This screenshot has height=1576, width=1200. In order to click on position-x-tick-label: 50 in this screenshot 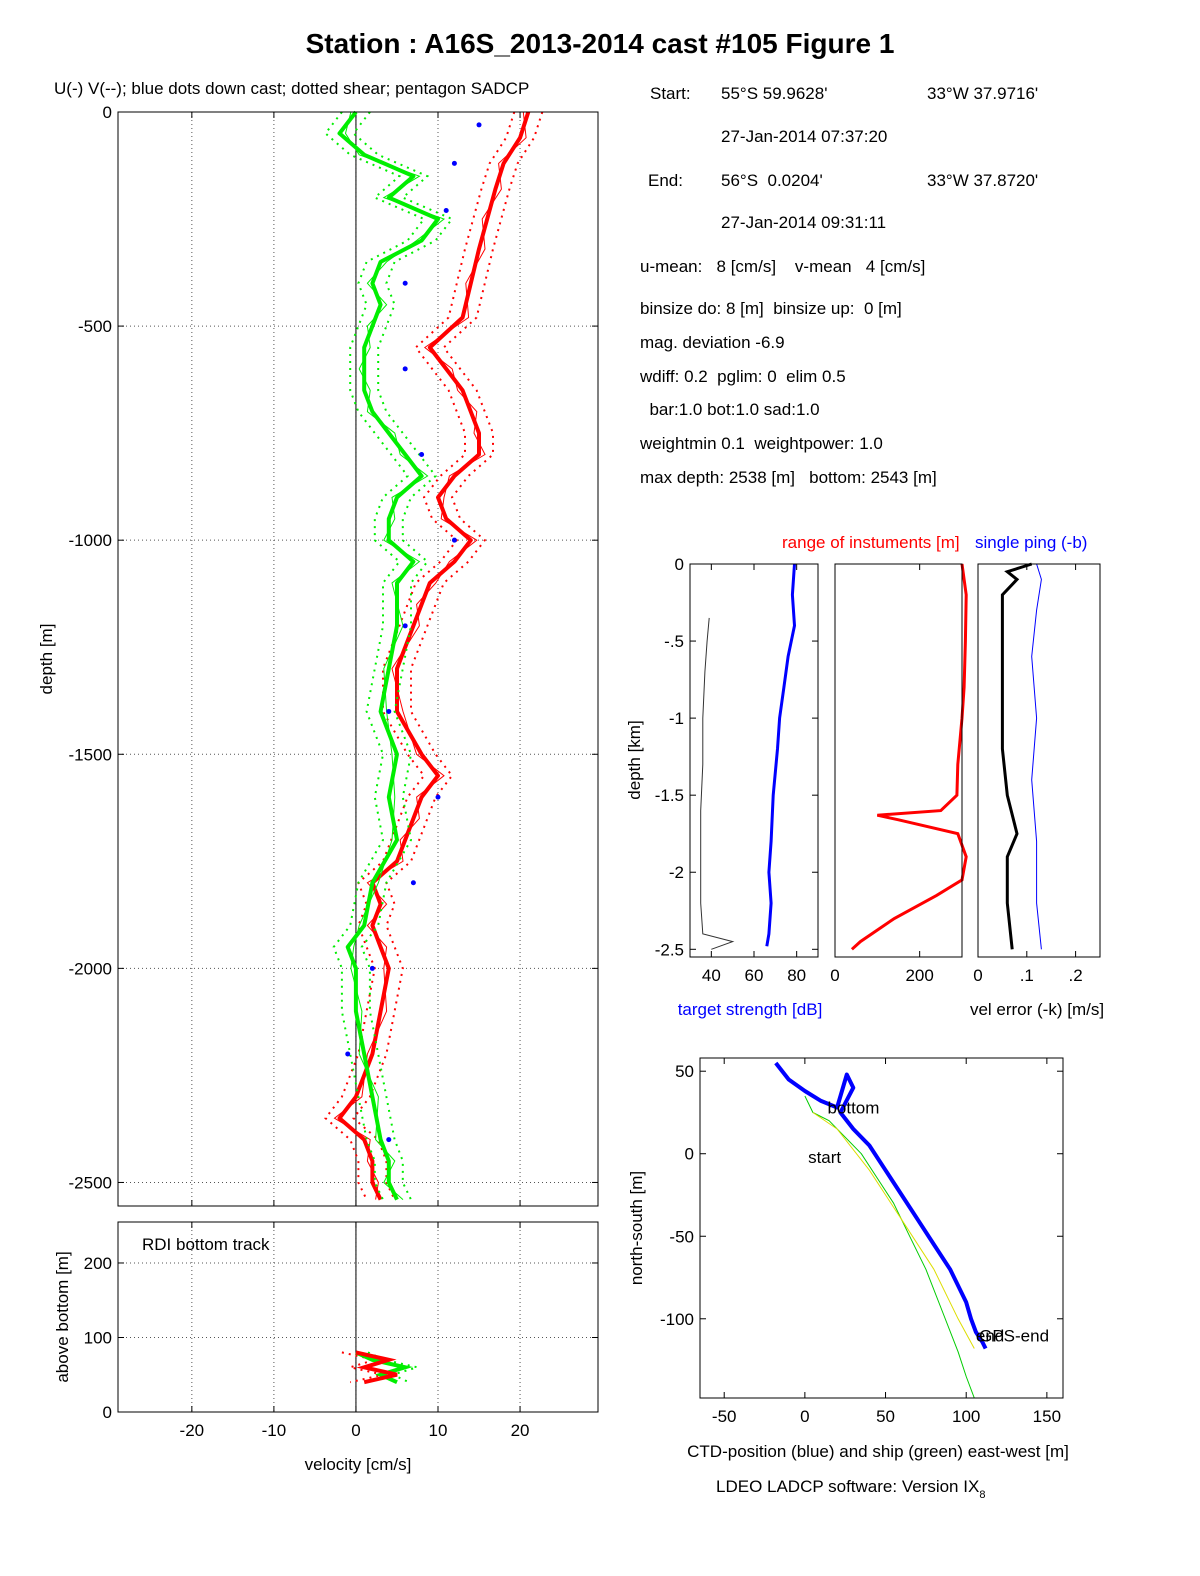, I will do `click(885, 1416)`.